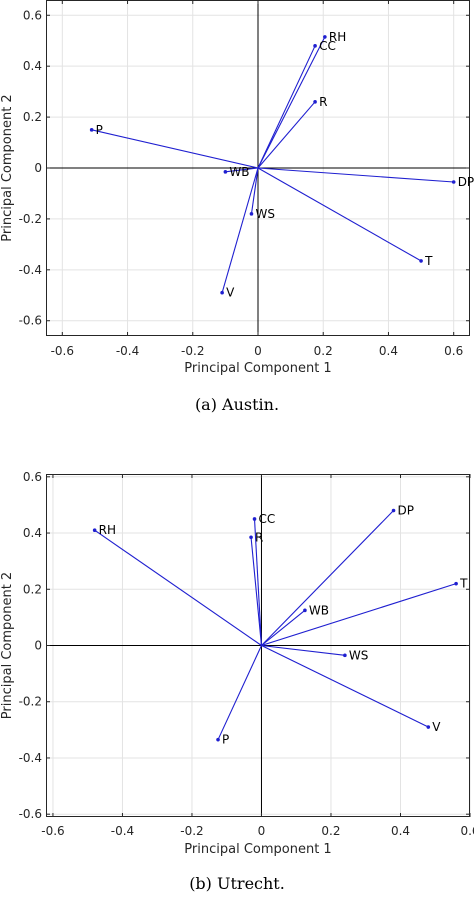  Describe the element at coordinates (237, 883) in the screenshot. I see `figure-caption: (b) Utrecht.` at that location.